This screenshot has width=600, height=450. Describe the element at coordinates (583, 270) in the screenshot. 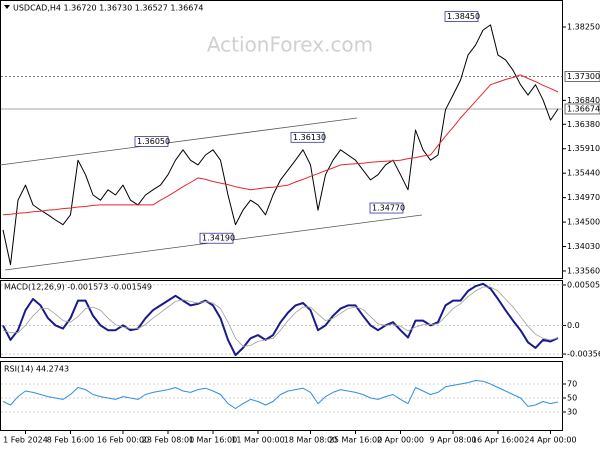

I see `y-tick-label: 1.33560` at that location.